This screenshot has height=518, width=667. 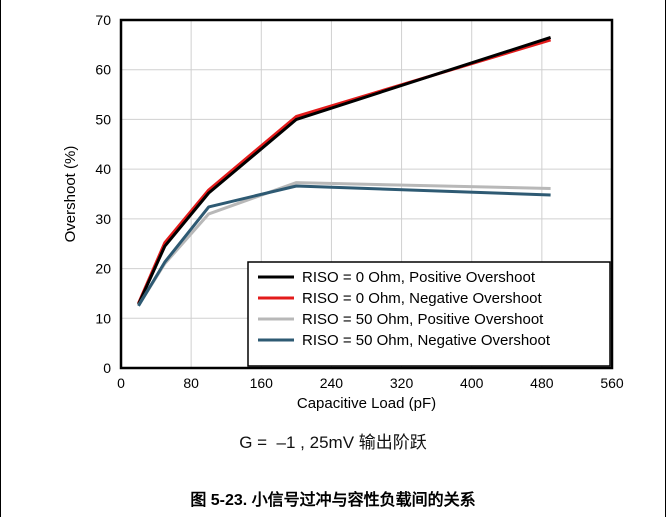 I want to click on x-tick-label: 400, so click(x=472, y=383).